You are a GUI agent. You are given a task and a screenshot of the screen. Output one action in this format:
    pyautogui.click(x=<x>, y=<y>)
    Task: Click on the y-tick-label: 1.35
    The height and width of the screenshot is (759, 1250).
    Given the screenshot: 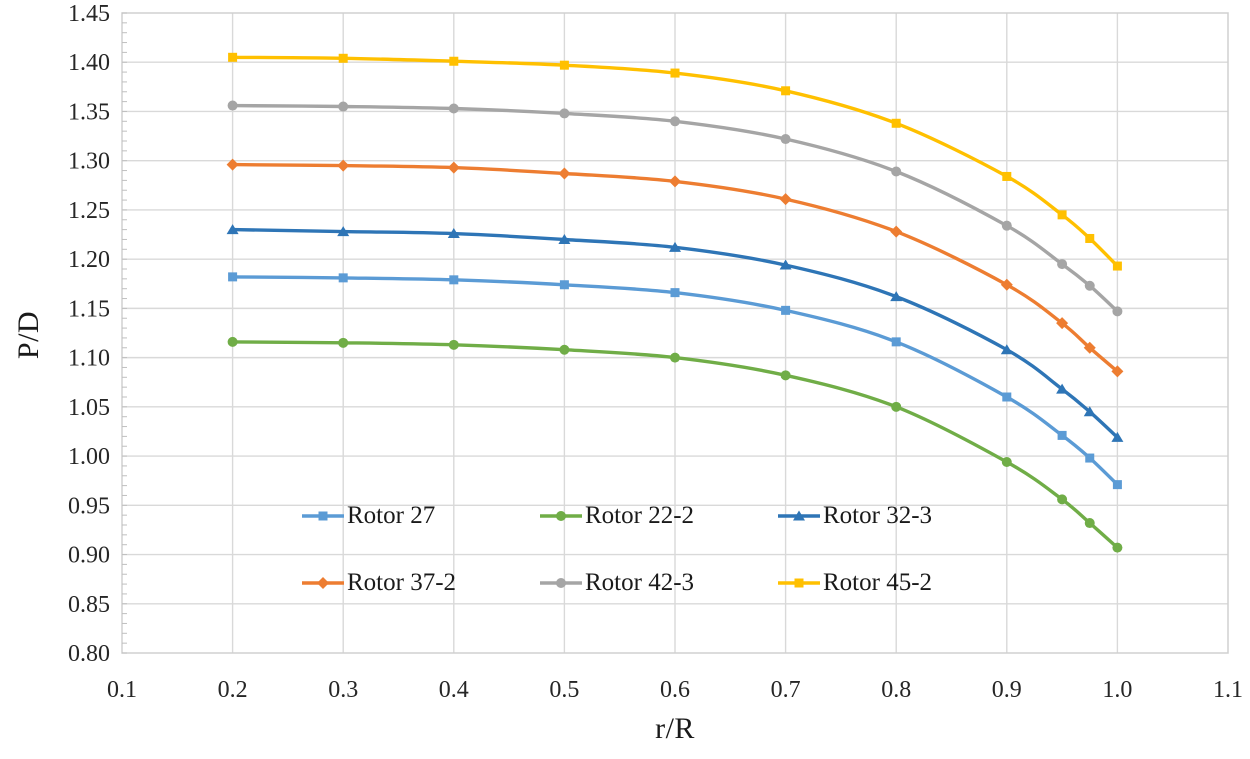 What is the action you would take?
    pyautogui.click(x=89, y=112)
    